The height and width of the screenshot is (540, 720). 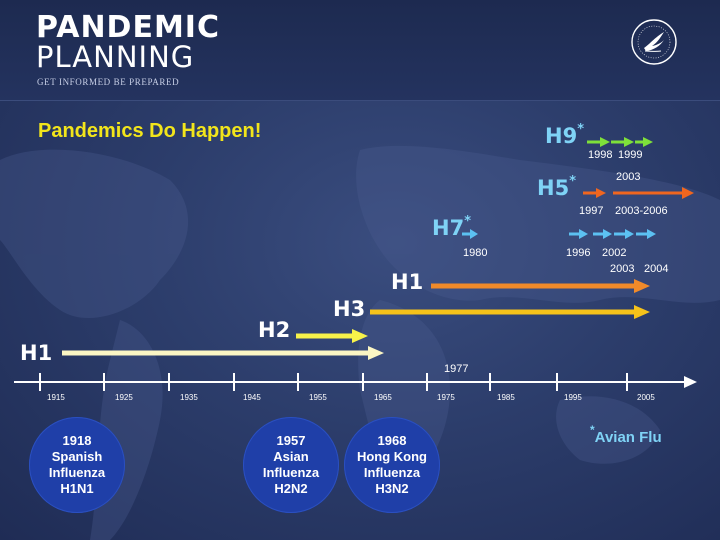 What do you see at coordinates (626, 434) in the screenshot?
I see `avian-flu-footnote: *Avian Flu` at bounding box center [626, 434].